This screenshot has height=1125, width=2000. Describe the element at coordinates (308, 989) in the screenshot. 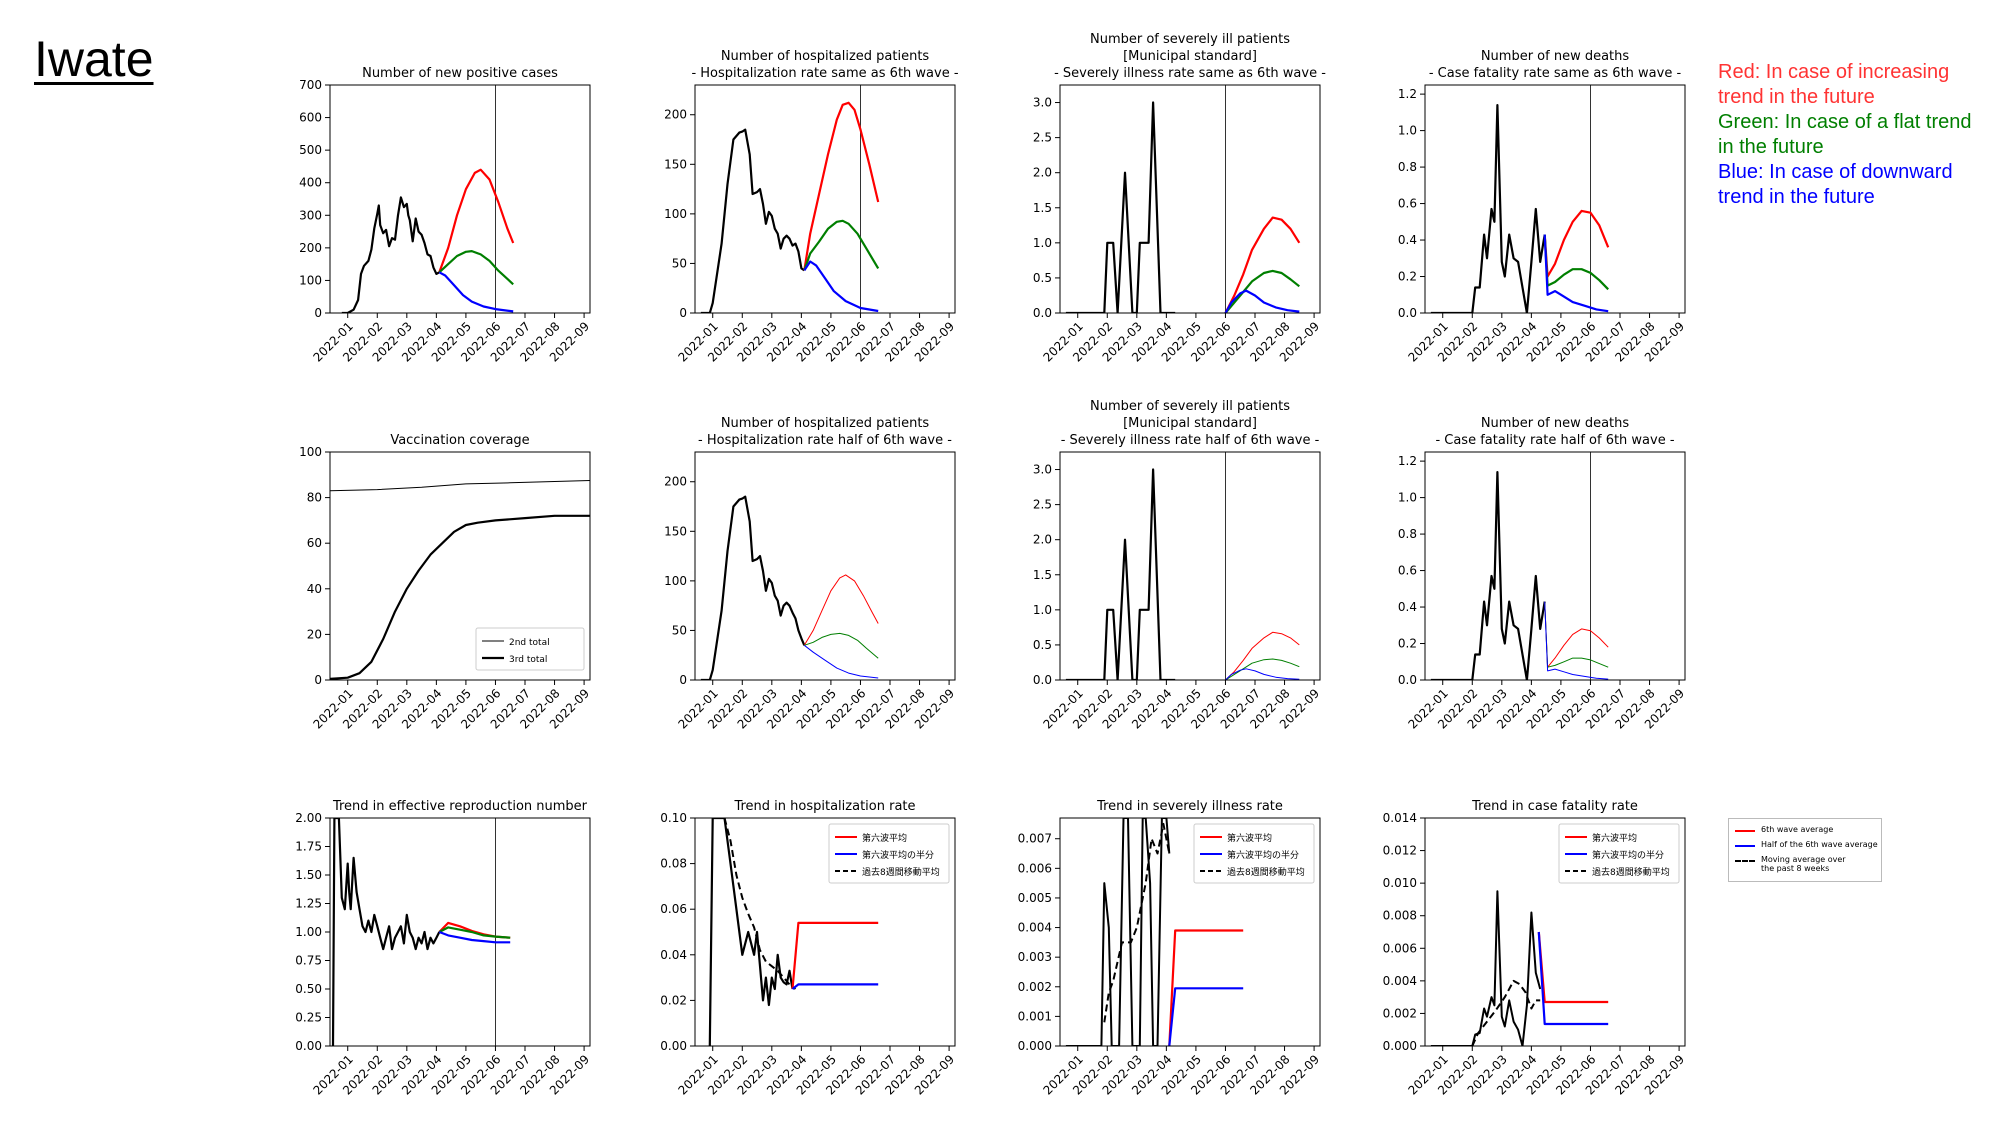

I see `y-tick-label: 0.50` at that location.